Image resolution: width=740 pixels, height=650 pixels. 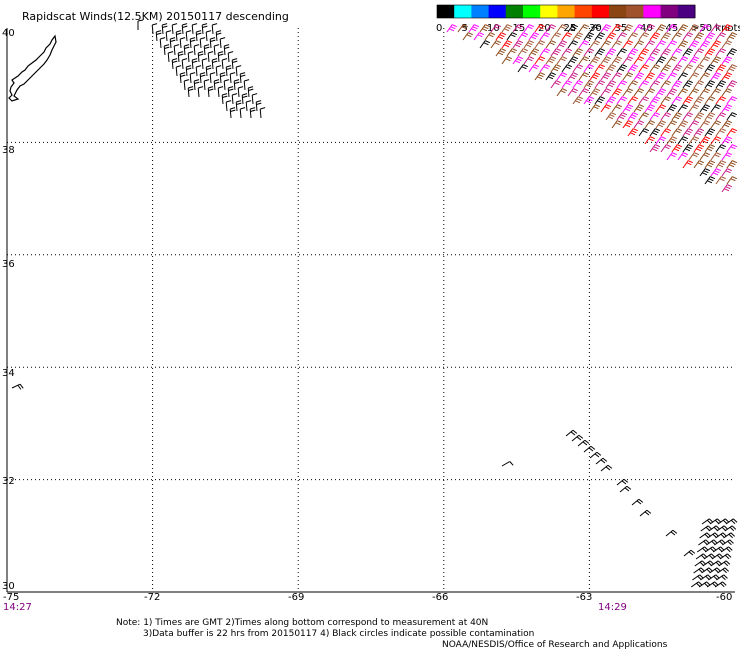 What do you see at coordinates (672, 28) in the screenshot?
I see `colorbar-label: 45` at bounding box center [672, 28].